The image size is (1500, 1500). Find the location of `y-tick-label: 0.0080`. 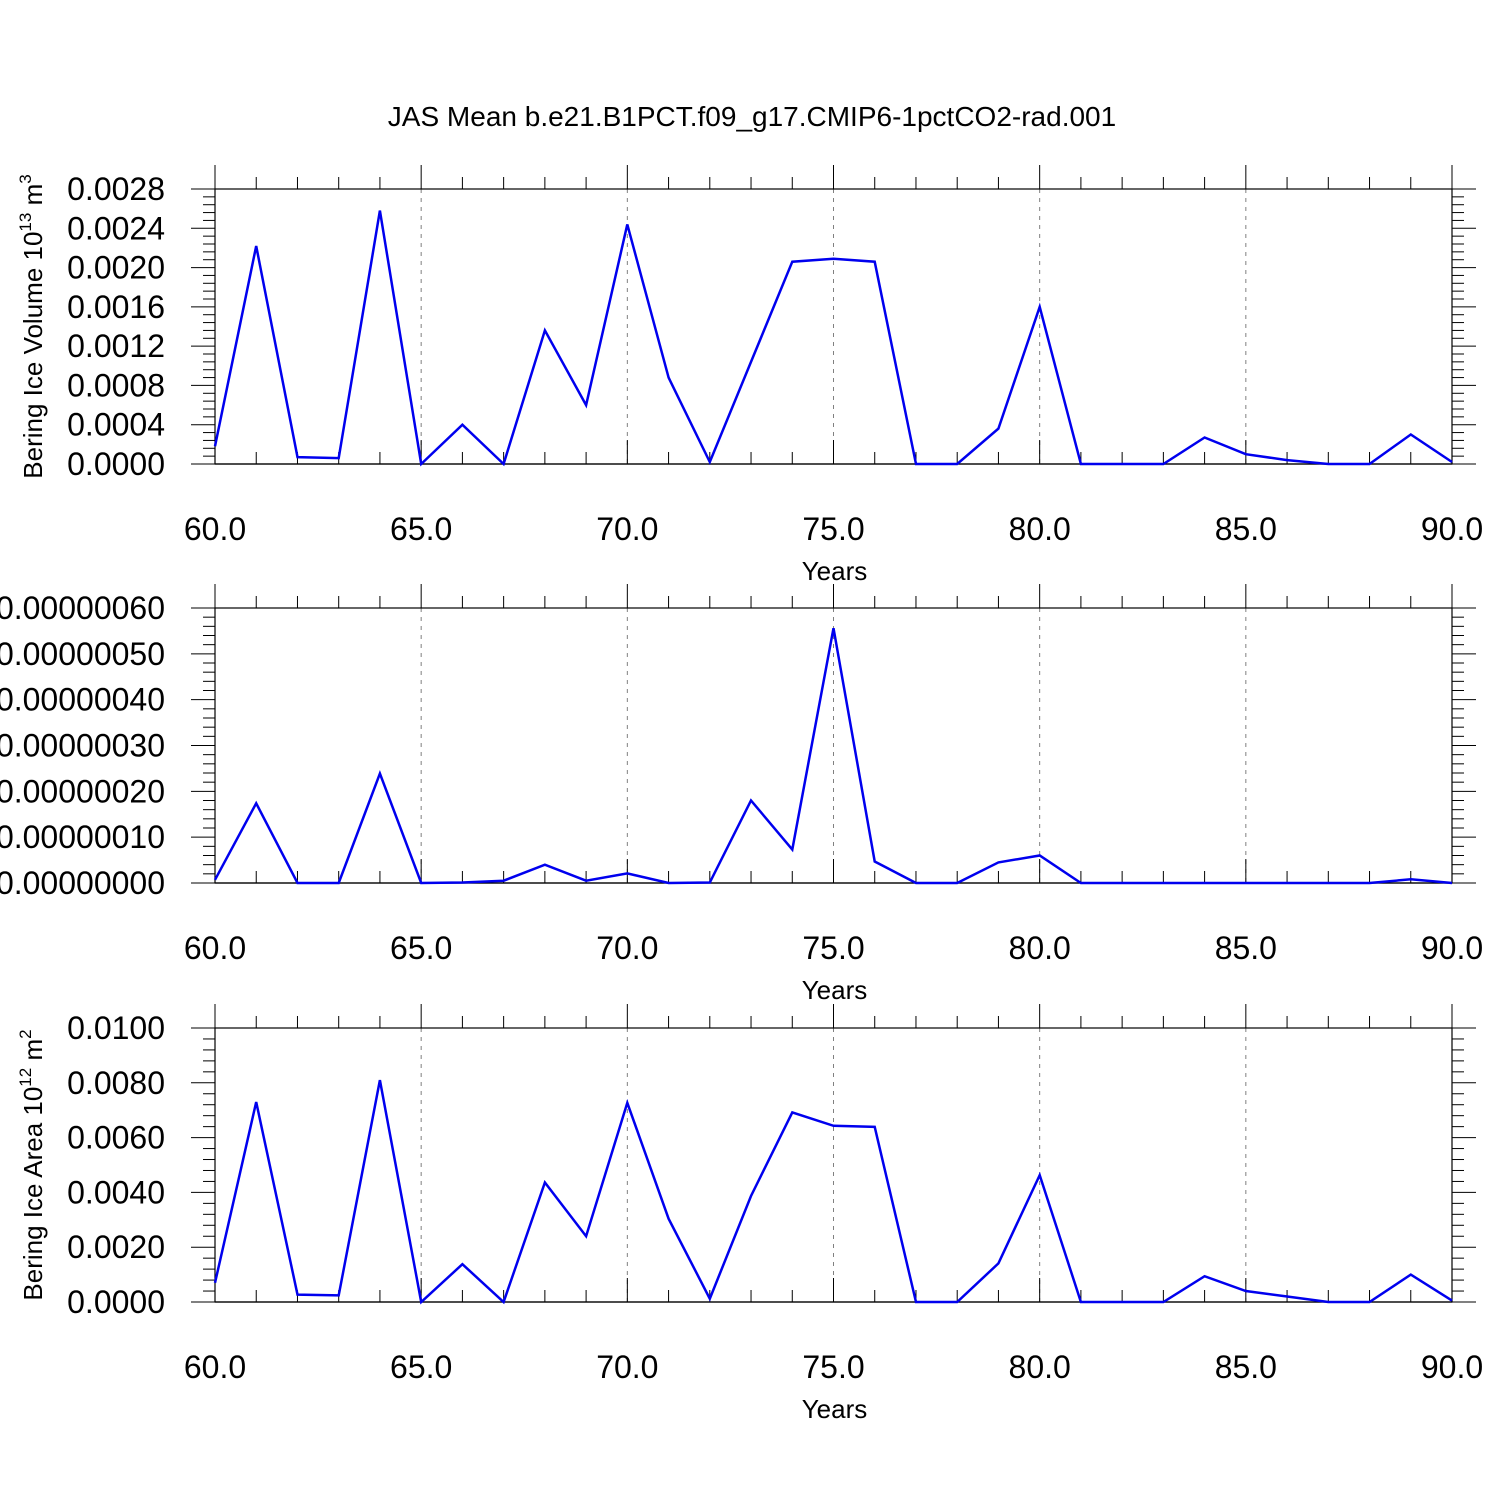

y-tick-label: 0.0080 is located at coordinates (116, 1083).